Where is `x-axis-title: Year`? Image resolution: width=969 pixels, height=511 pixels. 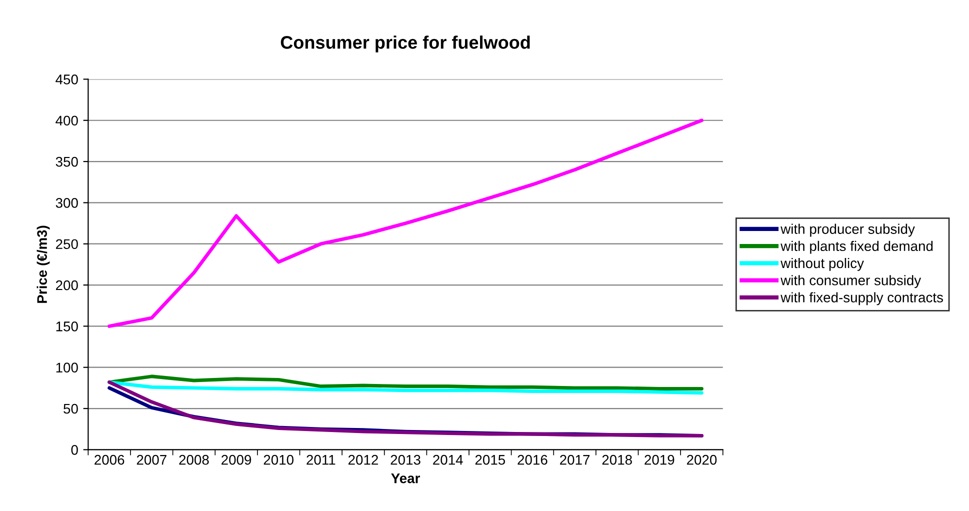 x-axis-title: Year is located at coordinates (405, 479).